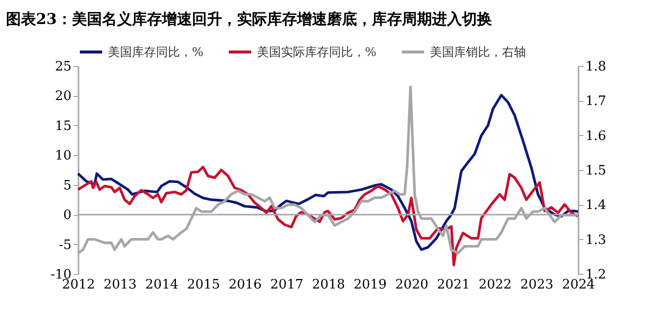 The image size is (660, 330). I want to click on x-tick-label: 2018, so click(329, 285).